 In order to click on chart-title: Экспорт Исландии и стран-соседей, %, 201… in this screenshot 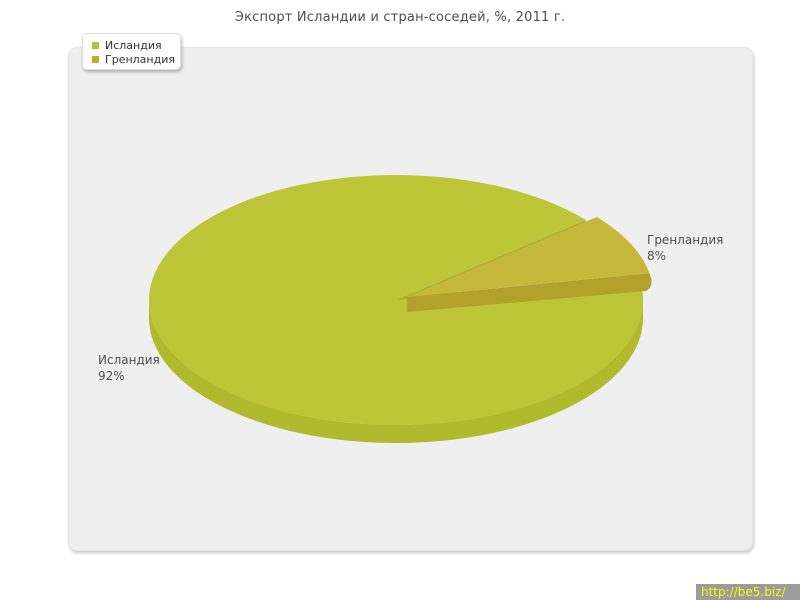, I will do `click(400, 17)`.